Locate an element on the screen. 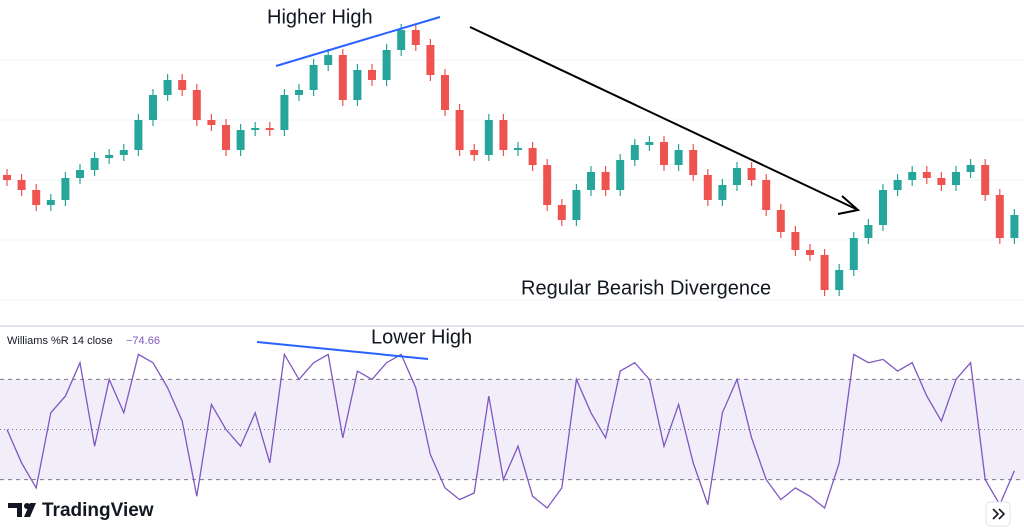 This screenshot has height=532, width=1024. indicator-value: −74.66 is located at coordinates (143, 341).